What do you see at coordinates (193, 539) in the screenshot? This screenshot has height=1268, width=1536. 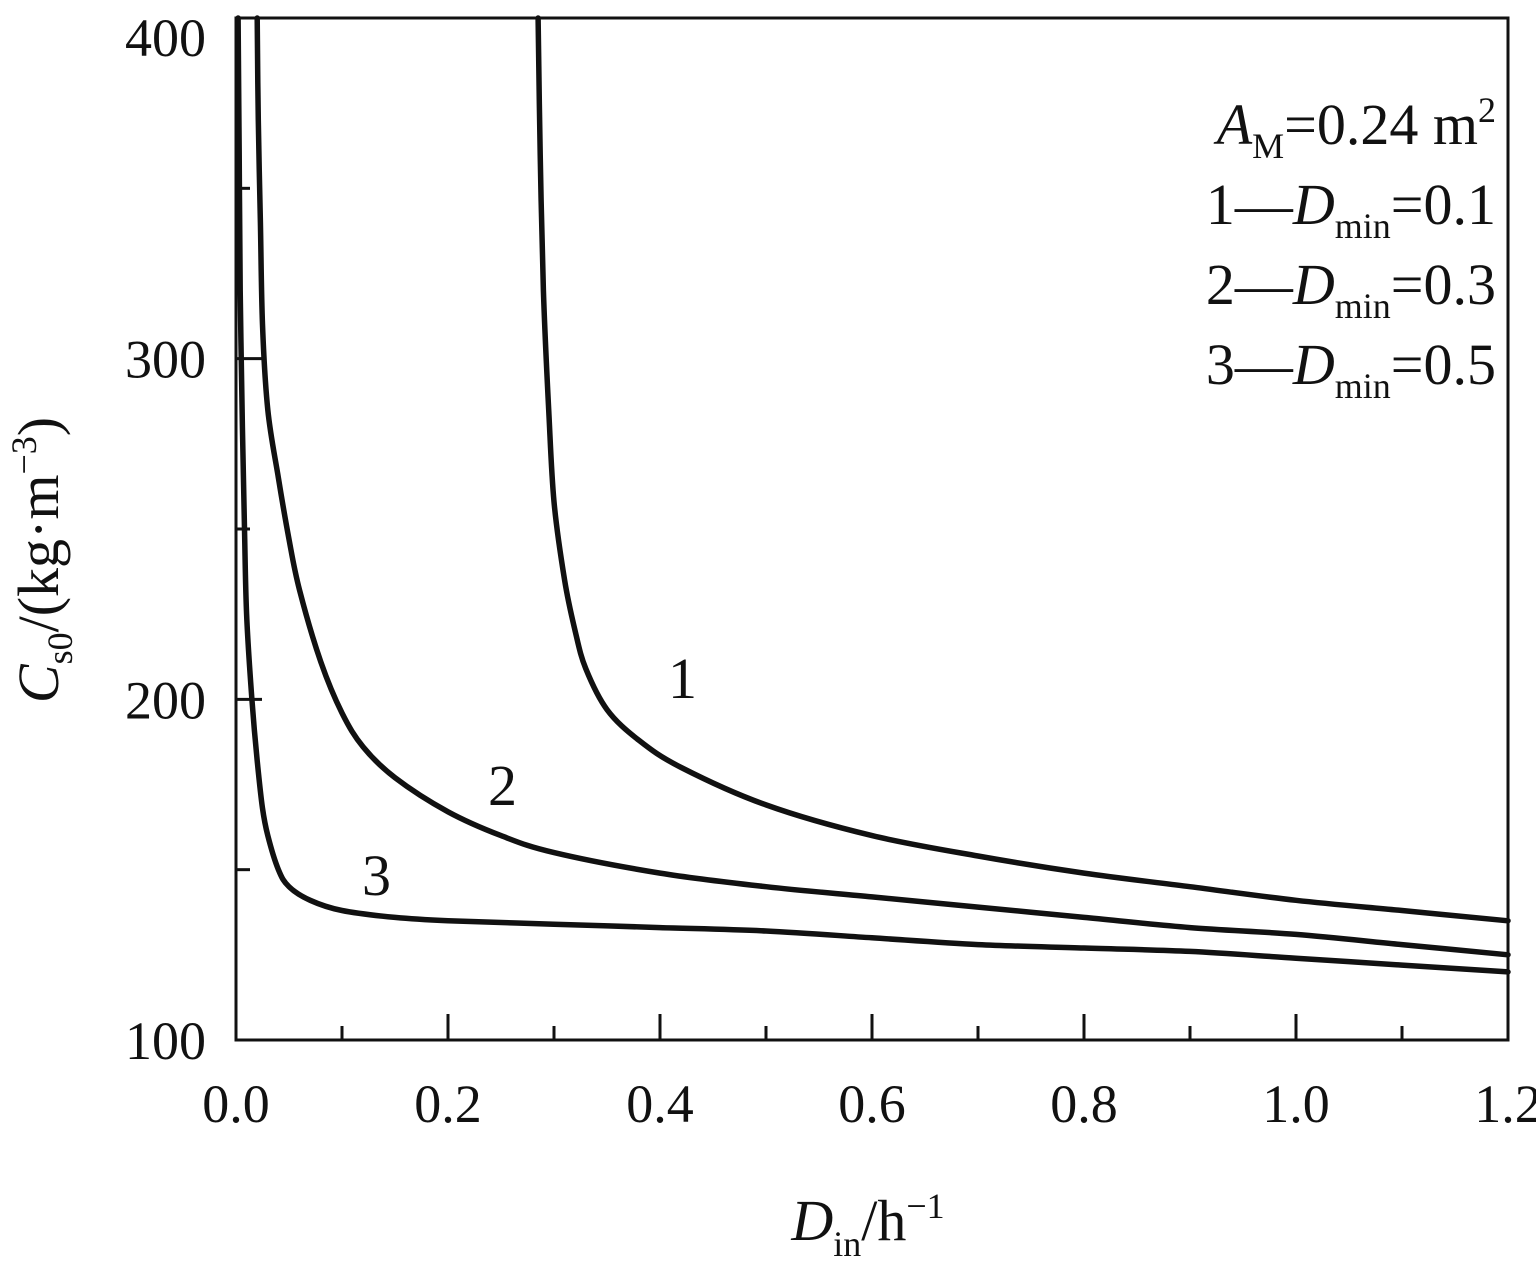 I see `y-axis-ticks: 100 200 300 400` at bounding box center [193, 539].